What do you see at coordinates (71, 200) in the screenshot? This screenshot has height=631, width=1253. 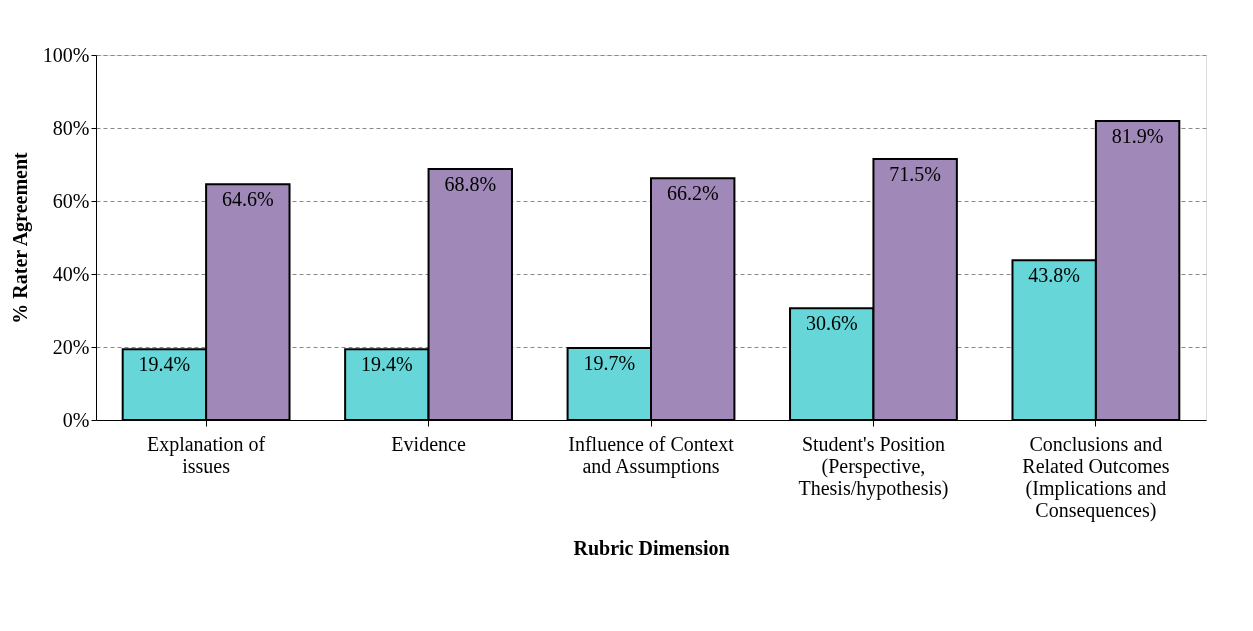 I see `y-tick-label: 60%` at bounding box center [71, 200].